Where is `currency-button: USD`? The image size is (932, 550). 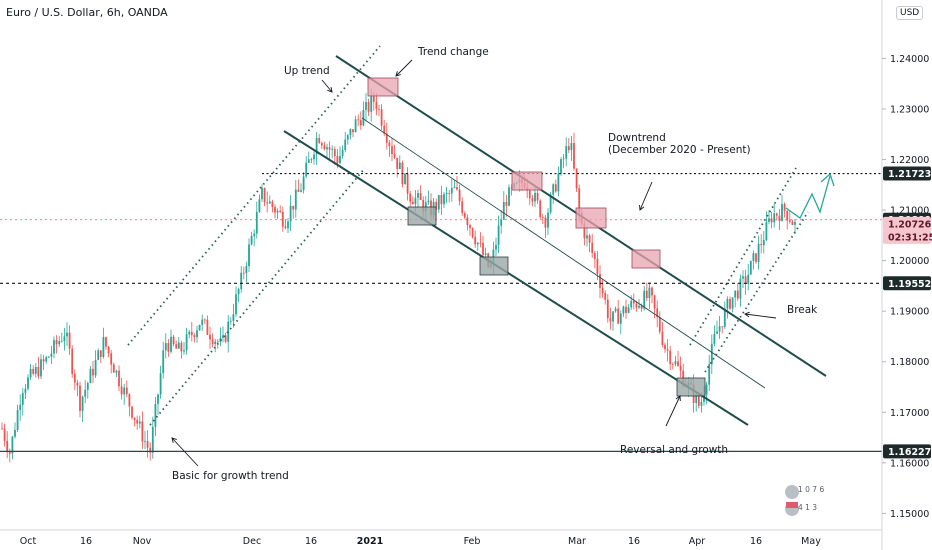 currency-button: USD is located at coordinates (910, 13).